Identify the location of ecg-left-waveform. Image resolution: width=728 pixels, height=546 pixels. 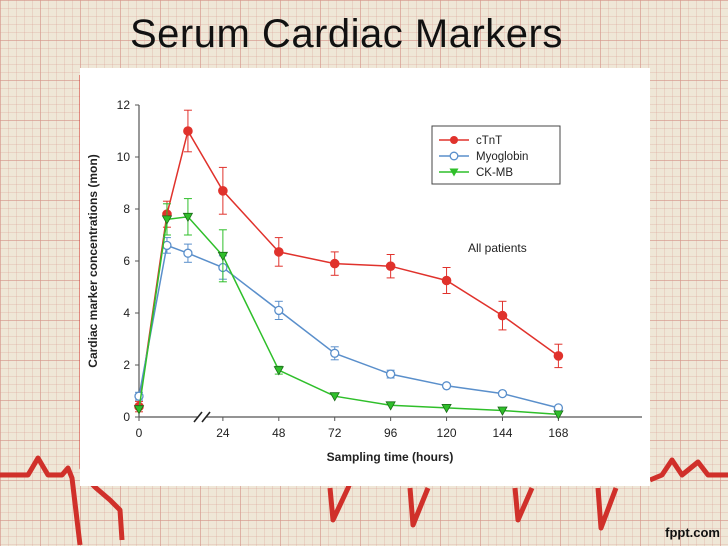
(41, 500).